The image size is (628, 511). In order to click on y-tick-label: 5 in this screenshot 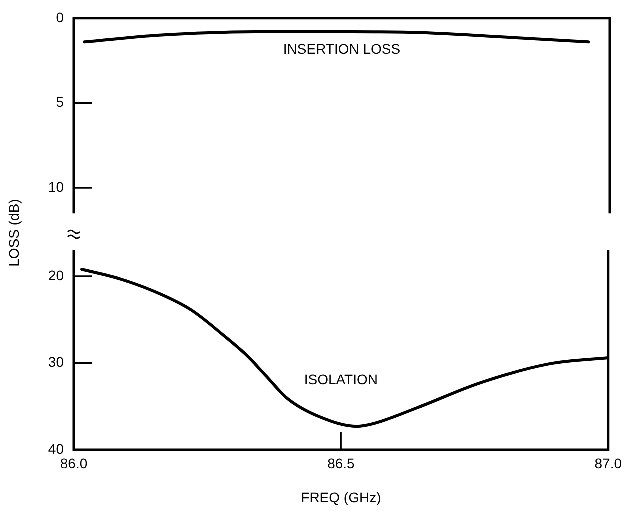, I will do `click(60, 102)`.